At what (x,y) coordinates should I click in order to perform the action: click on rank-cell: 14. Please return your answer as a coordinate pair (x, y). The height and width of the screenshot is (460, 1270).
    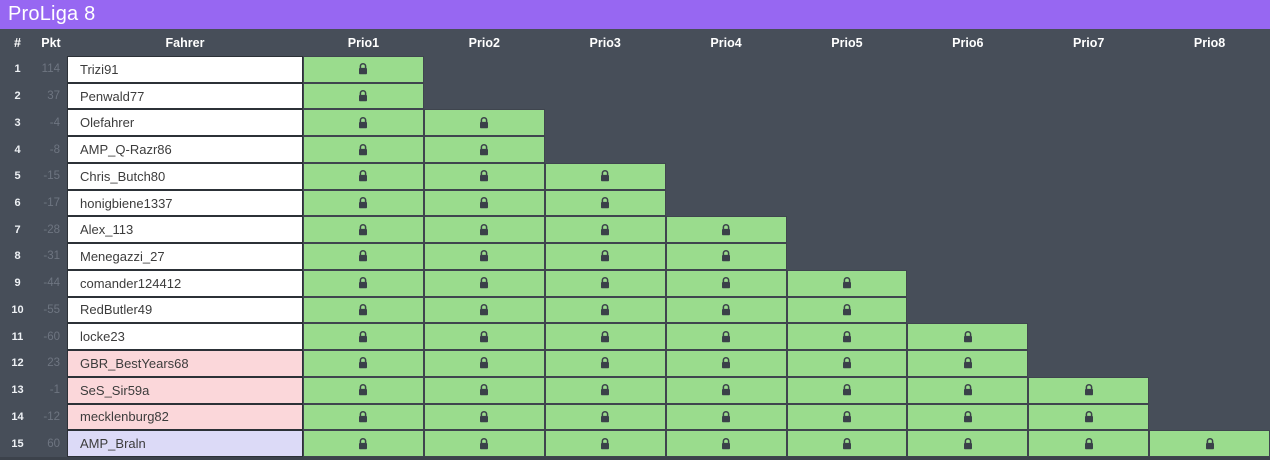
    Looking at the image, I should click on (17, 416).